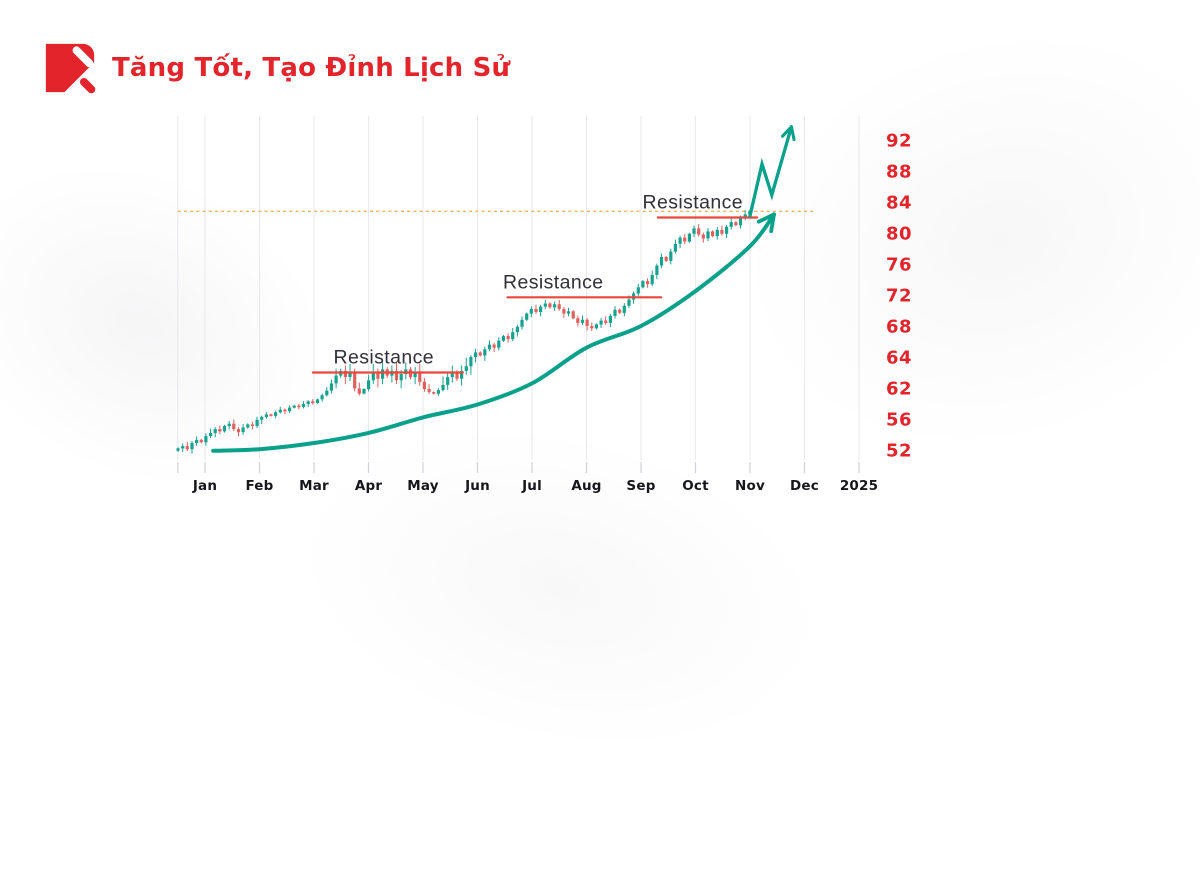 The height and width of the screenshot is (882, 1200). What do you see at coordinates (314, 486) in the screenshot?
I see `x-tick-label: Mar` at bounding box center [314, 486].